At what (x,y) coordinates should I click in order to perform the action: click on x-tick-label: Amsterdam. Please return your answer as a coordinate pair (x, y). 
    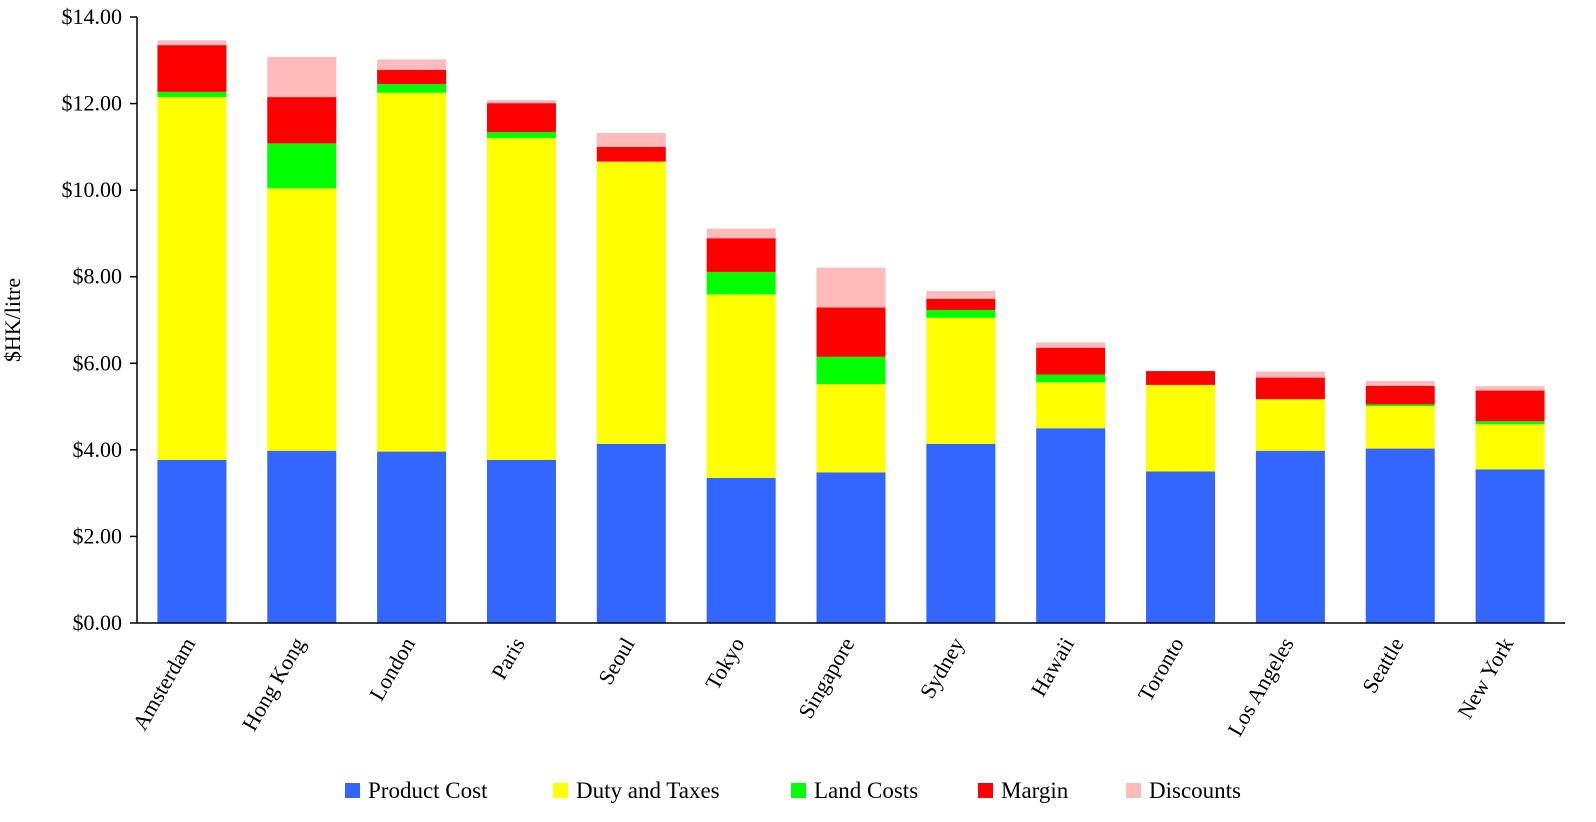
    Looking at the image, I should click on (163, 683).